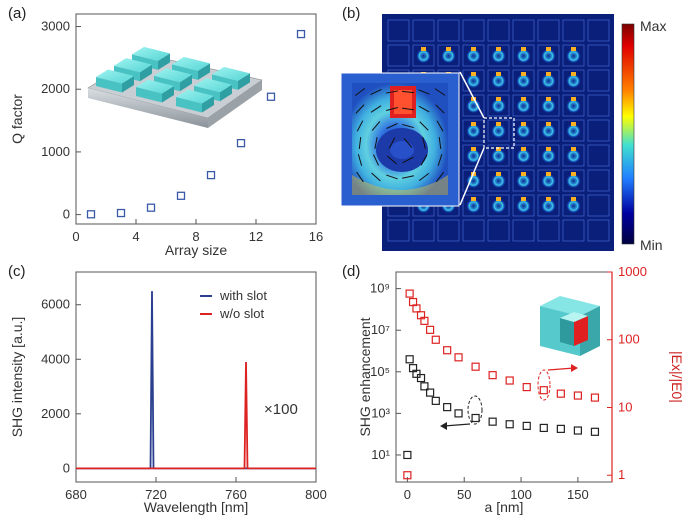  What do you see at coordinates (175, 87) in the screenshot?
I see `cuboid-metasurface-array-3d` at bounding box center [175, 87].